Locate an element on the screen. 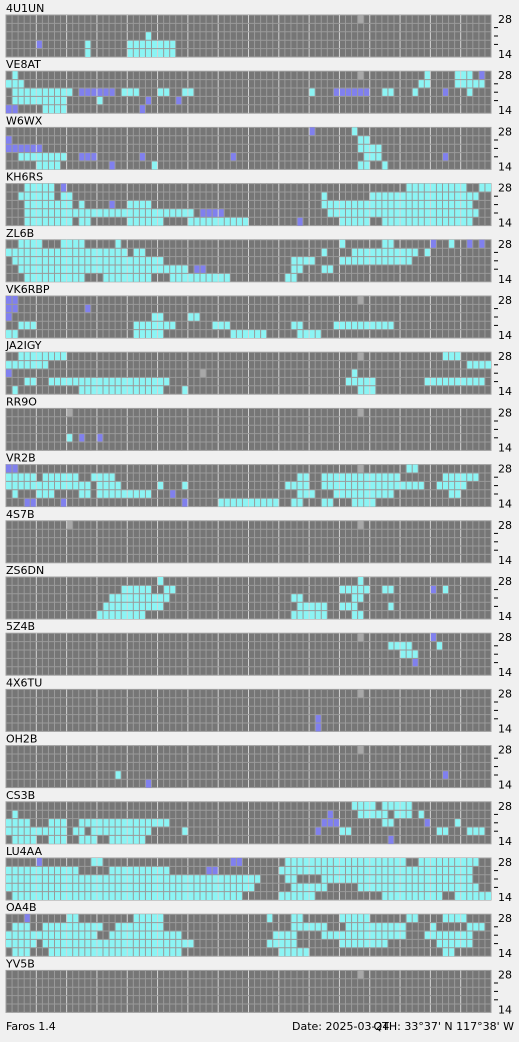 Image resolution: width=519 pixels, height=1042 pixels. app-version: Faros 1.4 is located at coordinates (31, 1026).